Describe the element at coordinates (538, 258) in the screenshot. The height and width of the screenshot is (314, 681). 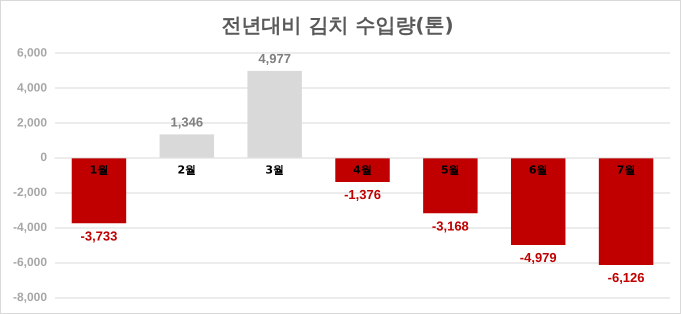
I see `data-label: -4,979` at that location.